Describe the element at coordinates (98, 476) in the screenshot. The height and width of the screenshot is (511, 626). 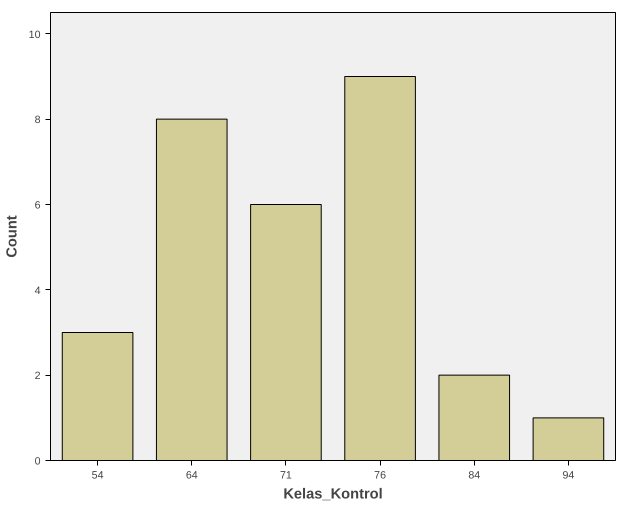
I see `x-tick-label: 54` at that location.